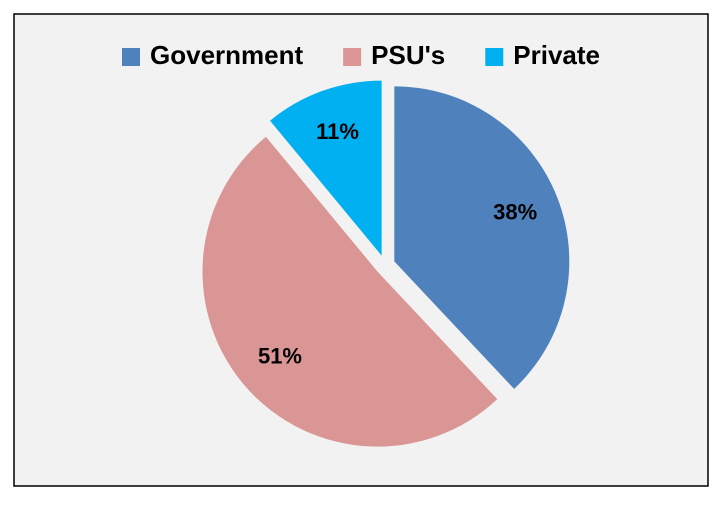 This screenshot has width=722, height=505. I want to click on data-label: 38%, so click(515, 211).